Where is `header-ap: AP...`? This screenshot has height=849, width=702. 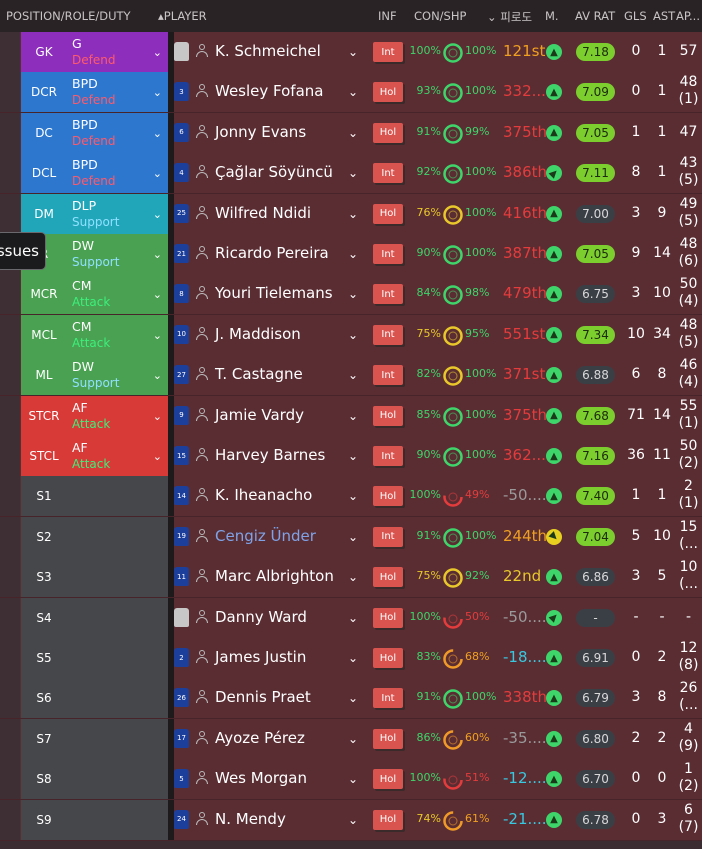
header-ap: AP... is located at coordinates (688, 16).